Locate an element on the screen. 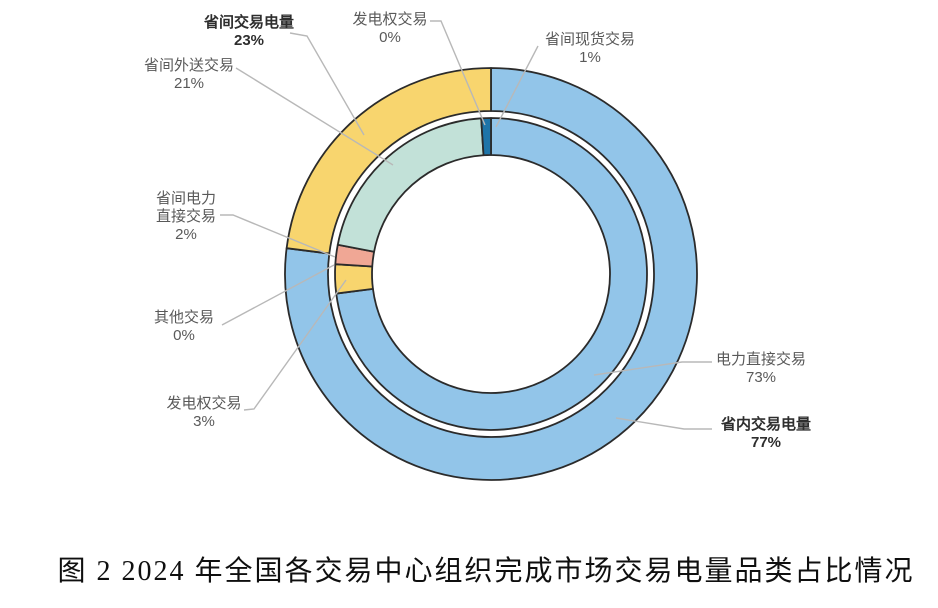 The image size is (938, 608). label-generation-rights-trade-3: 发电权交易 3% is located at coordinates (203, 413).